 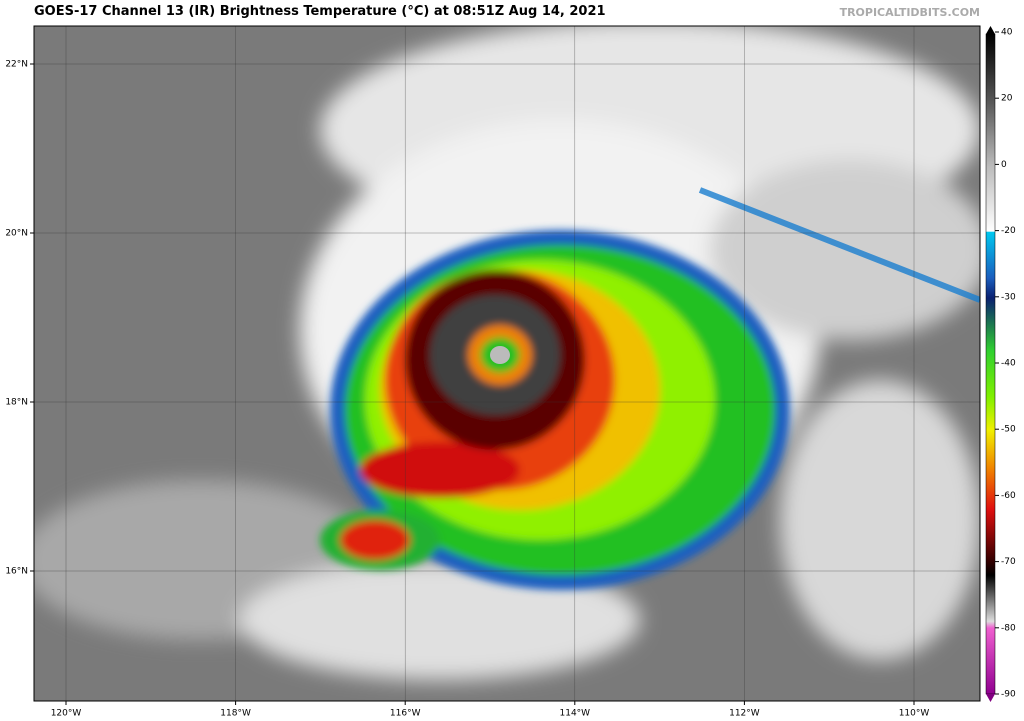 What do you see at coordinates (16, 572) in the screenshot?
I see `lat-label: 16°N` at bounding box center [16, 572].